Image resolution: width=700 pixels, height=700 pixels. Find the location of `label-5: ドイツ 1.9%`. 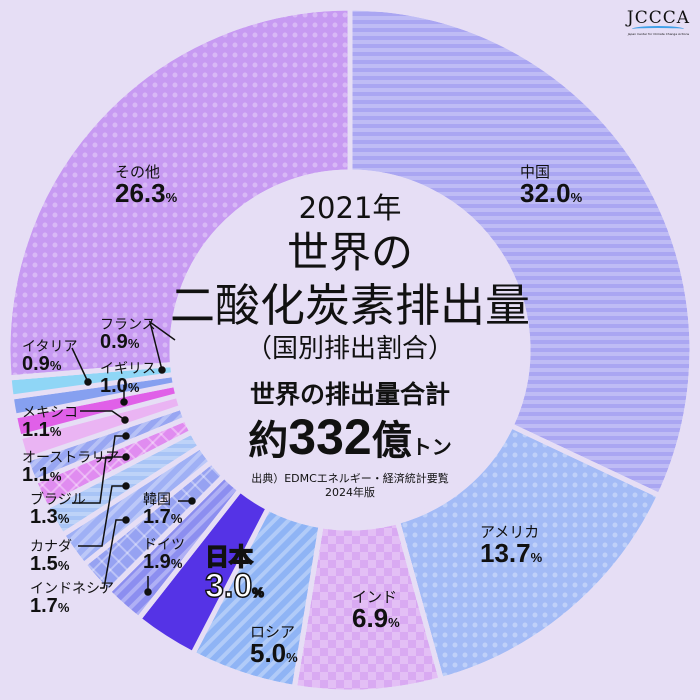

label-5: ドイツ 1.9% is located at coordinates (164, 555).